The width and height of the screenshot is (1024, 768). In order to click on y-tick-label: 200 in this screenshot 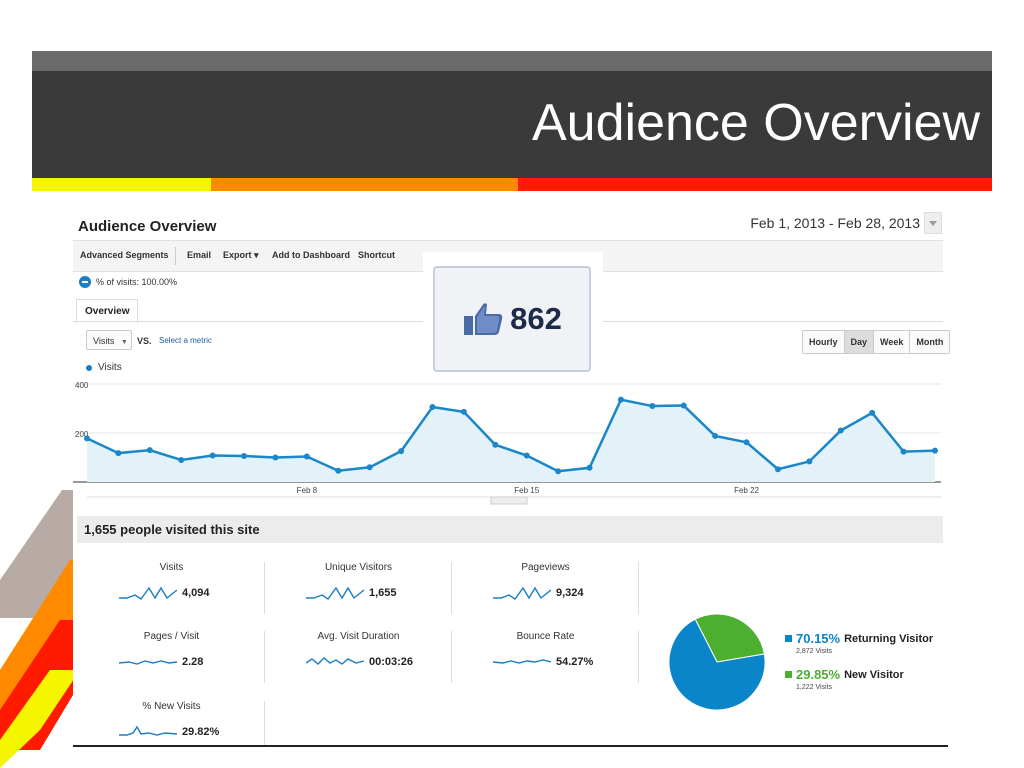, I will do `click(82, 434)`.